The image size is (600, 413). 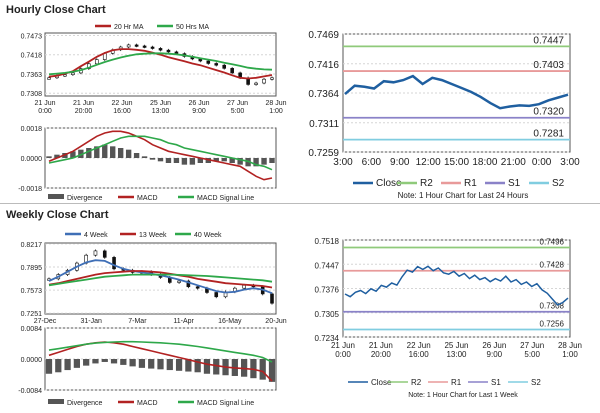 What do you see at coordinates (32, 268) in the screenshot?
I see `y-tick-label: 0.7895` at bounding box center [32, 268].